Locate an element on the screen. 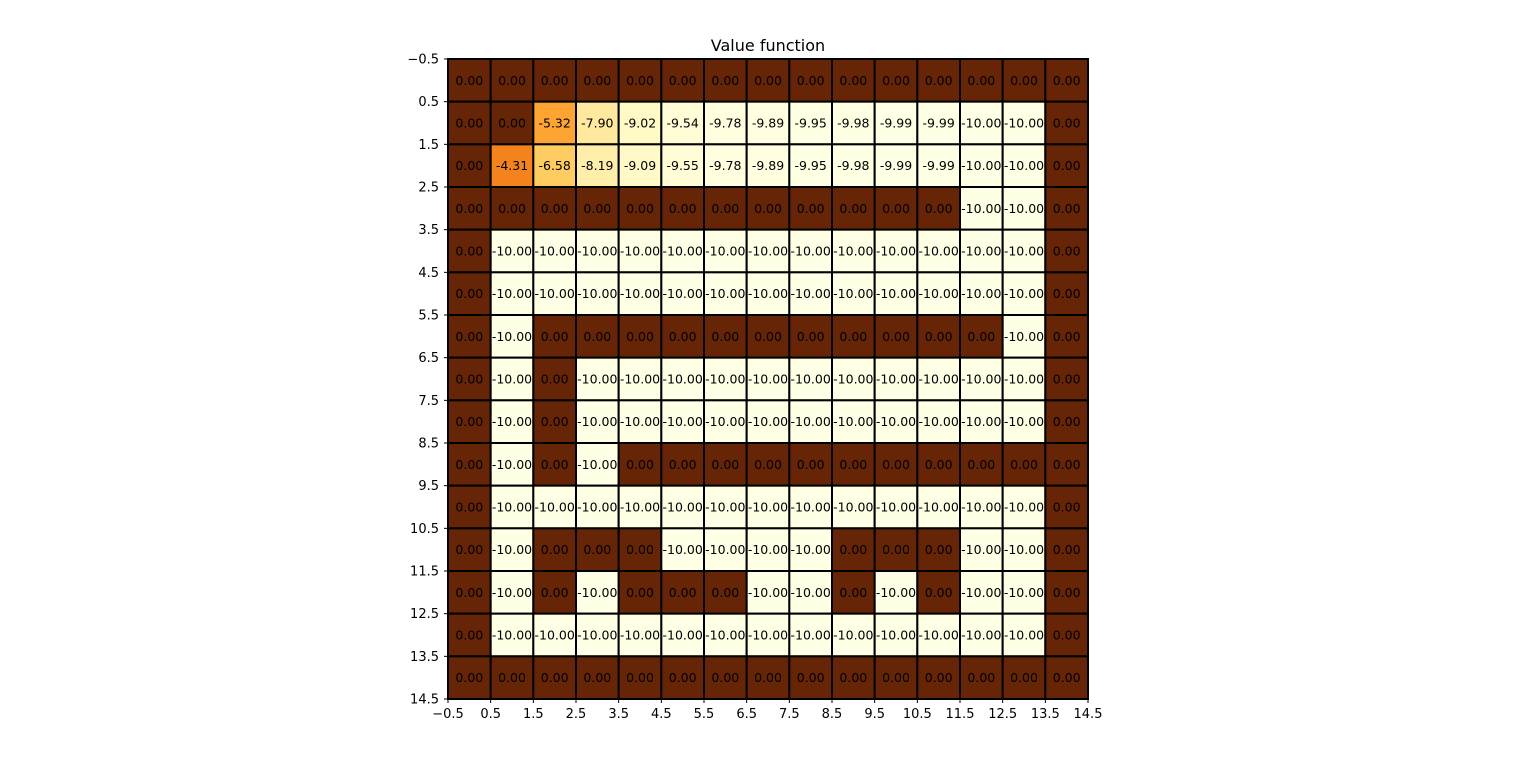 Image resolution: width=1536 pixels, height=761 pixels. cell-value-label: -9.54 is located at coordinates (682, 123).